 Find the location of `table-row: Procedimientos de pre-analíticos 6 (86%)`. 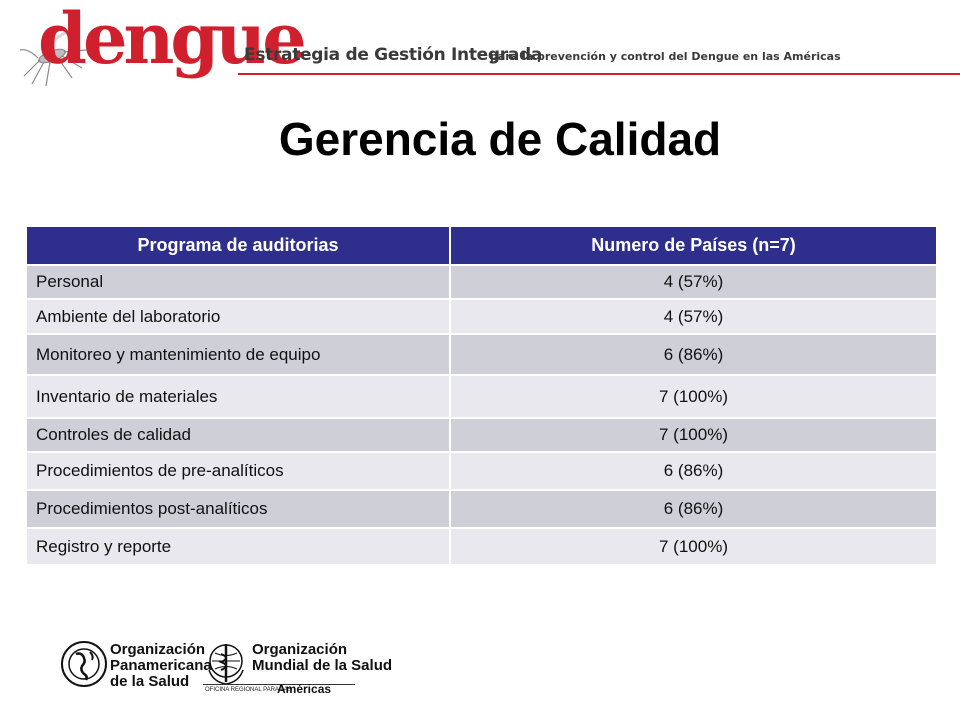

table-row: Procedimientos de pre-analíticos 6 (86%) is located at coordinates (481, 470).